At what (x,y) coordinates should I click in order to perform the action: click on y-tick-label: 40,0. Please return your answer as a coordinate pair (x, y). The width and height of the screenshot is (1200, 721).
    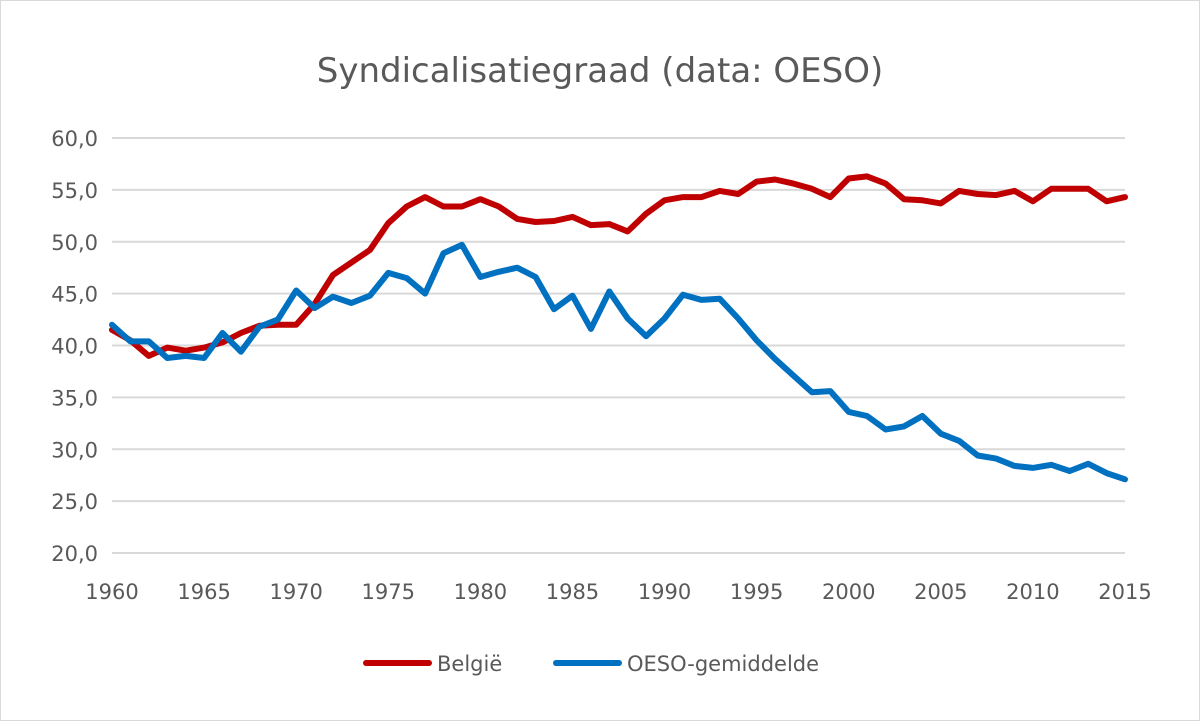
    Looking at the image, I should click on (74, 347).